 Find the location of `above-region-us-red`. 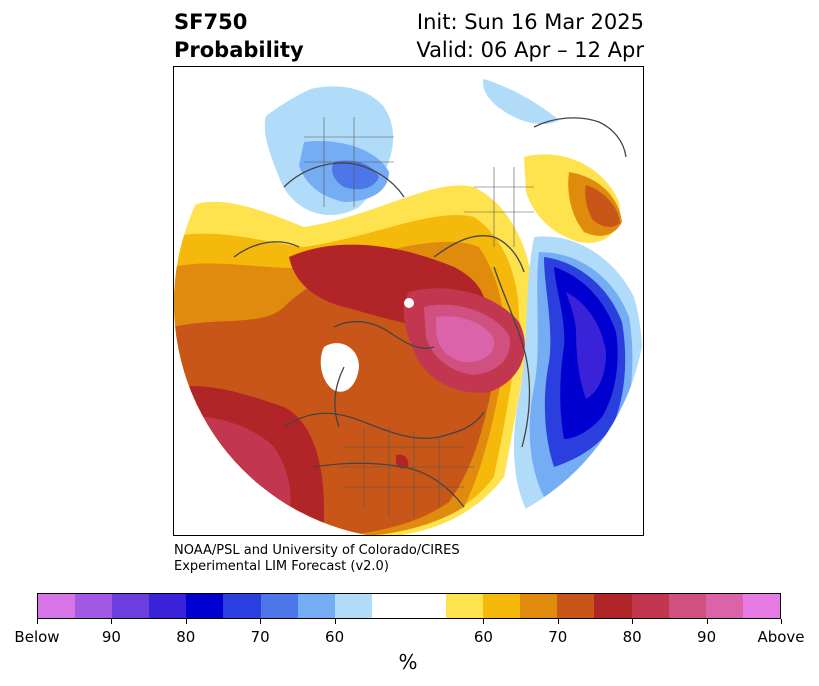

above-region-us-red is located at coordinates (402, 461).